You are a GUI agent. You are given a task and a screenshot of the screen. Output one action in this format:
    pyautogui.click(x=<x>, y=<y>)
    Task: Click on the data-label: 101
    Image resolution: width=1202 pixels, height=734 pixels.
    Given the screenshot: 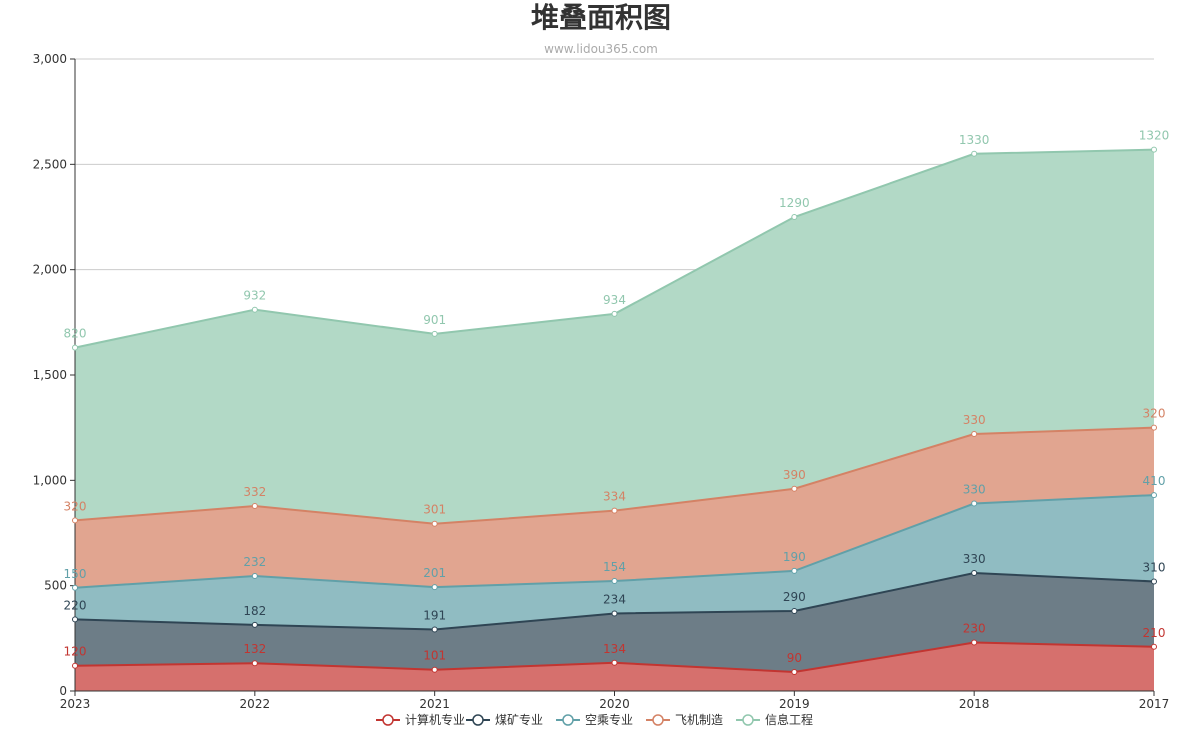 What is the action you would take?
    pyautogui.click(x=434, y=656)
    